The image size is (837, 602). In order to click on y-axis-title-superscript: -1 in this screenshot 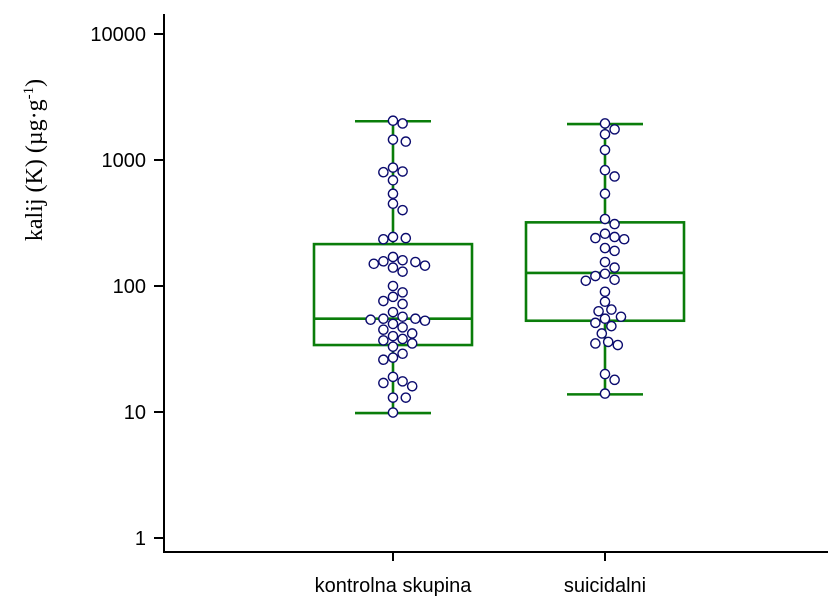, I will do `click(29, 93)`.